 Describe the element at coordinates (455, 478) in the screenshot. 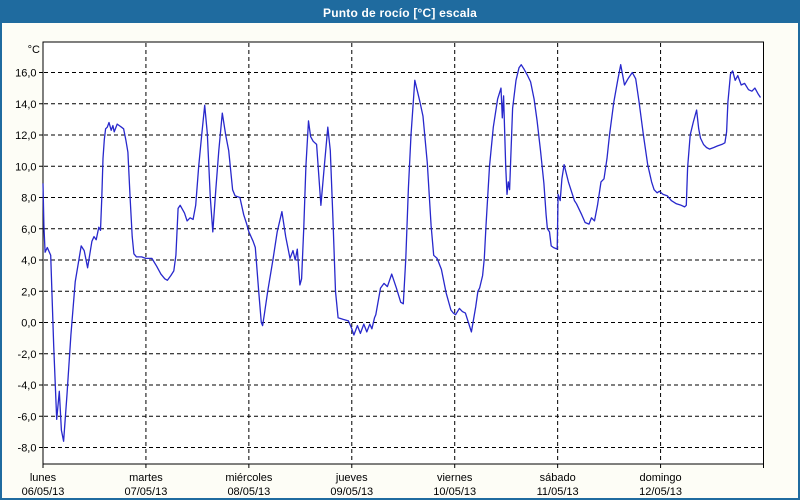

I see `x-day-label: viernes` at that location.